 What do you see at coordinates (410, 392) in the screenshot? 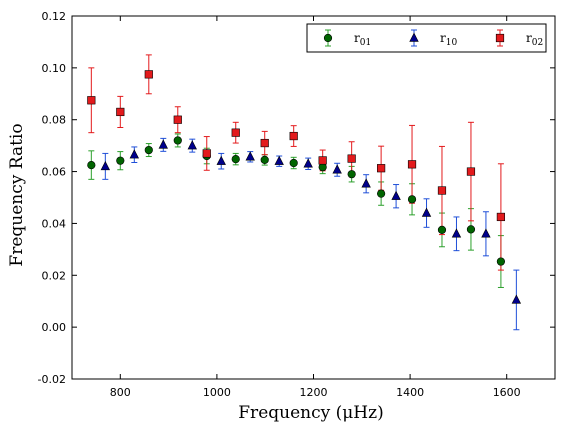
I see `x-tick-label: 1400` at bounding box center [410, 392].